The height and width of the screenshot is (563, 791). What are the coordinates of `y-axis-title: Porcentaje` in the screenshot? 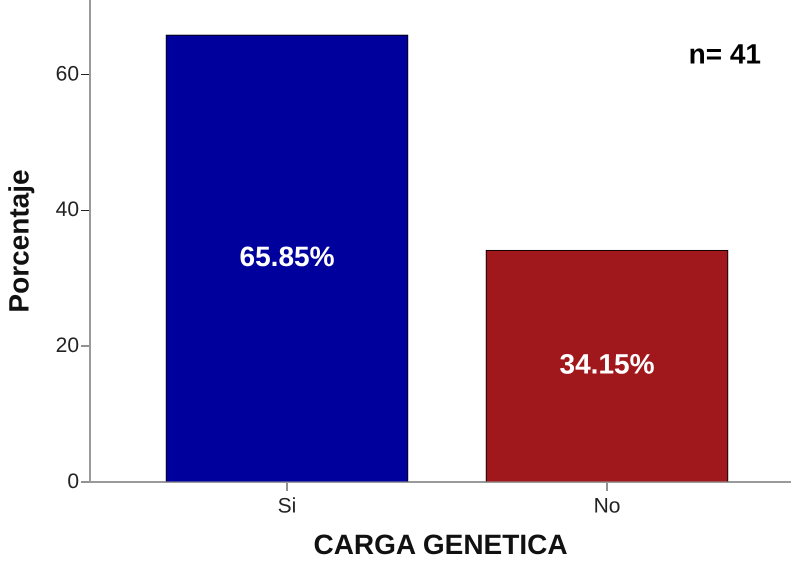 It's located at (19, 241).